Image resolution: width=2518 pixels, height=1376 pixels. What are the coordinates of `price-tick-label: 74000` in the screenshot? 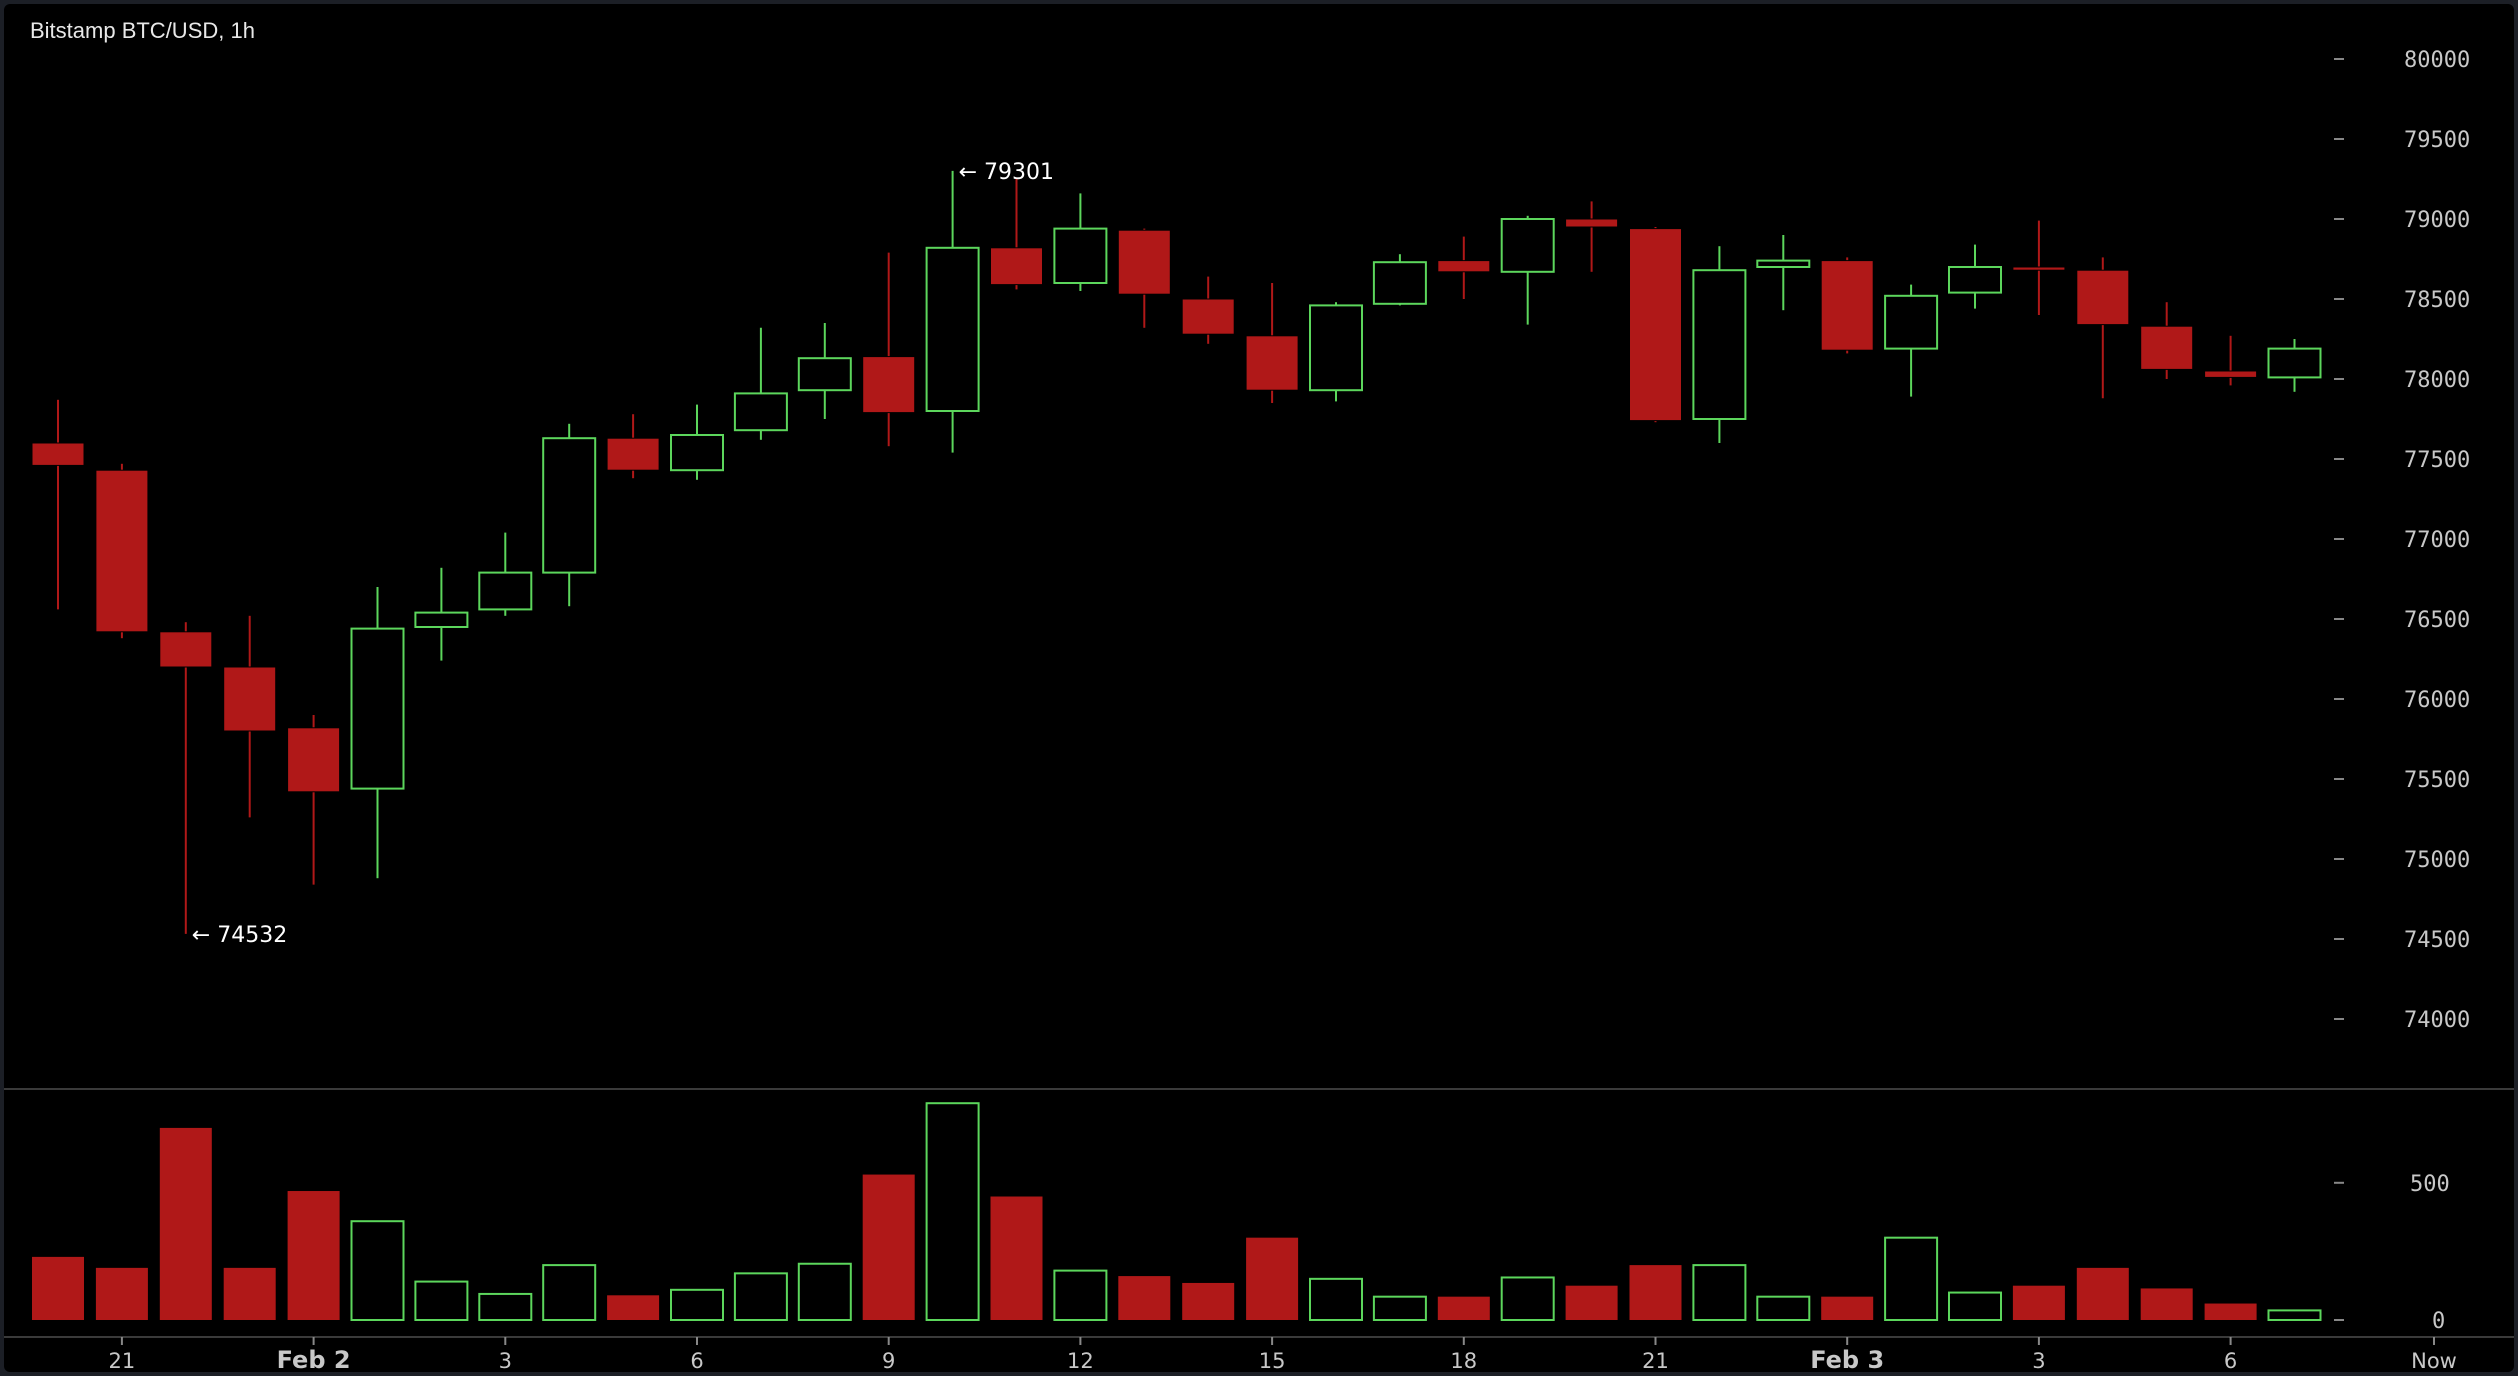 It's located at (2437, 1020).